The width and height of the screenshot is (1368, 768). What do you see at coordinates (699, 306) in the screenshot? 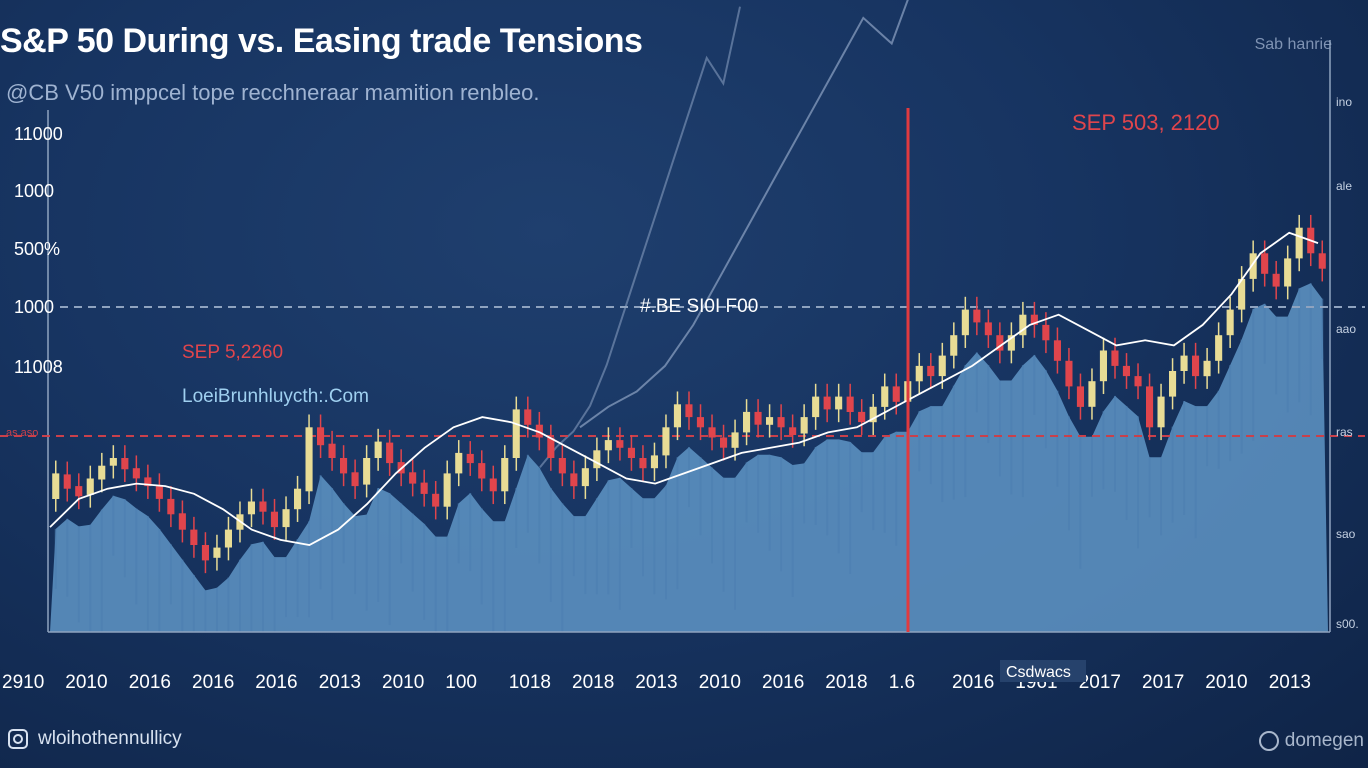
I see `annotation-middle: #.BE SI0I F00` at bounding box center [699, 306].